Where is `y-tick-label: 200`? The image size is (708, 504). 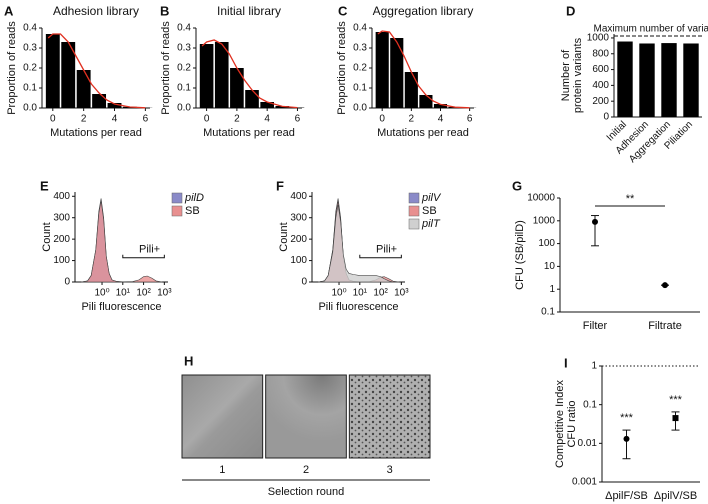
y-tick-label: 200 is located at coordinates (600, 101).